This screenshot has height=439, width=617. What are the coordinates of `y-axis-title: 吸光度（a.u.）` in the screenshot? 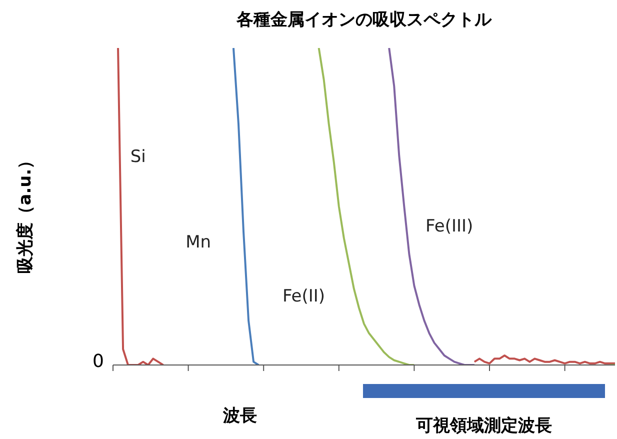 It's located at (25, 213).